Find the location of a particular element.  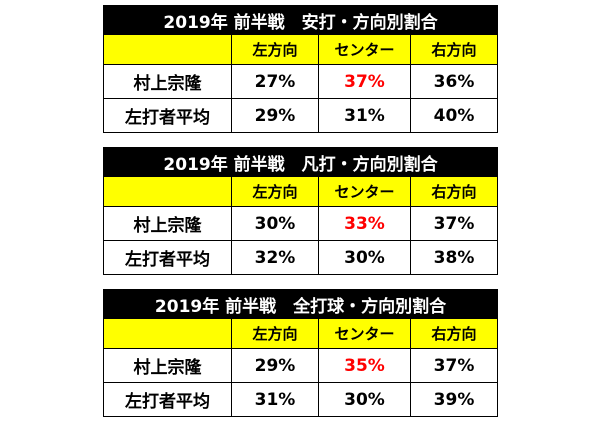

data-row: 村上宗隆 29% 35% 37% is located at coordinates (301, 365).